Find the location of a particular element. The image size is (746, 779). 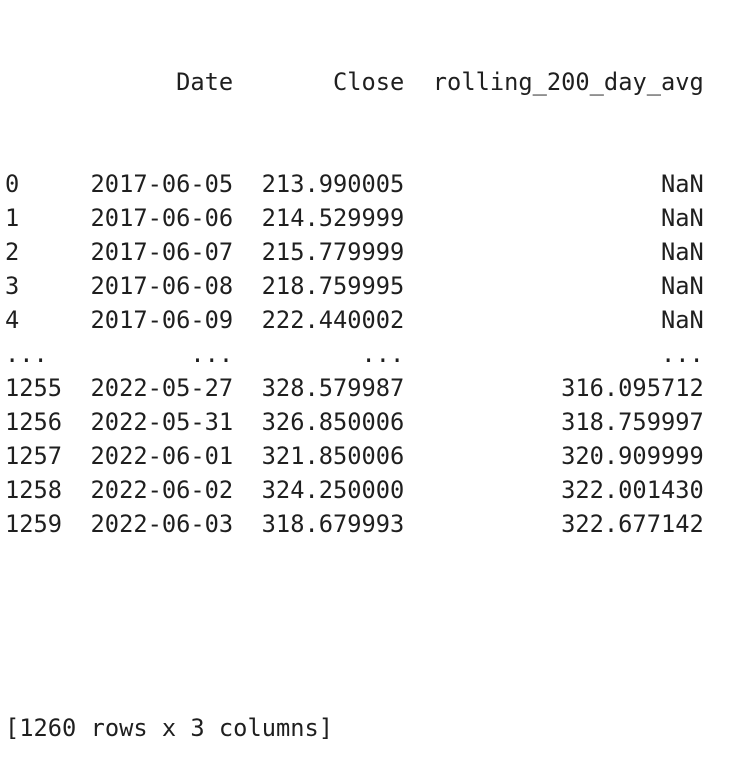

close-cell: 324.250000 is located at coordinates (333, 490).